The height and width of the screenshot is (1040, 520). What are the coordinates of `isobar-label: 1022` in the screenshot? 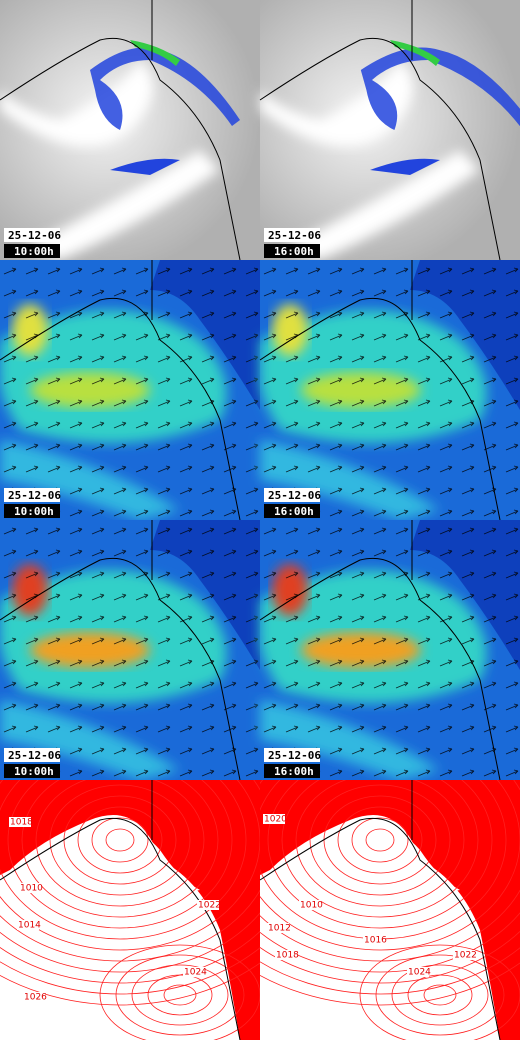 It's located at (209, 906).